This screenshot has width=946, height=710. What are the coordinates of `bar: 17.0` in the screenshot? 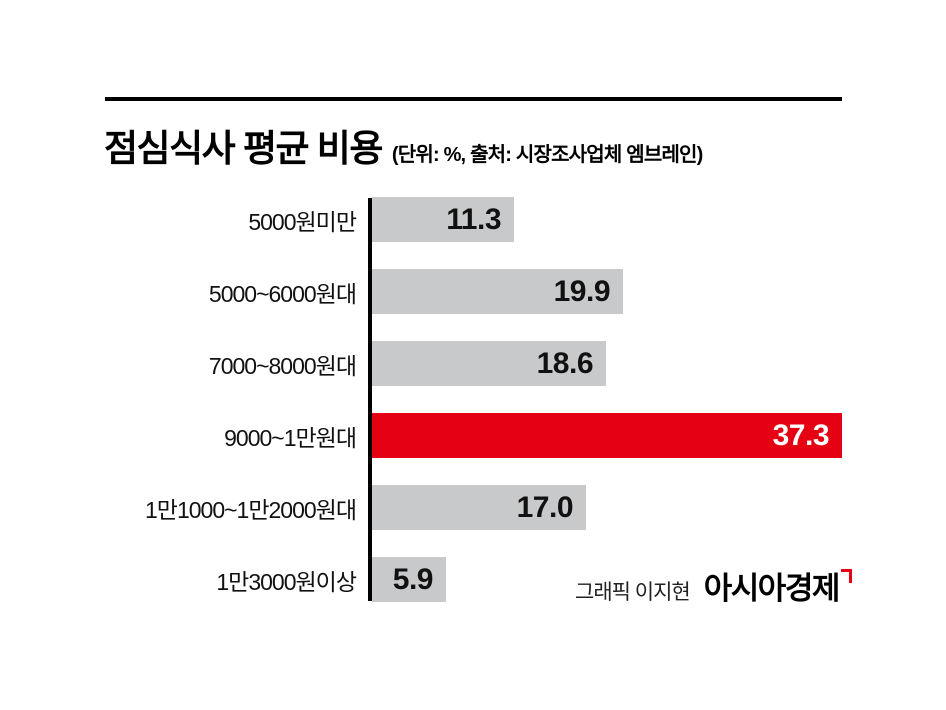 It's located at (479, 507).